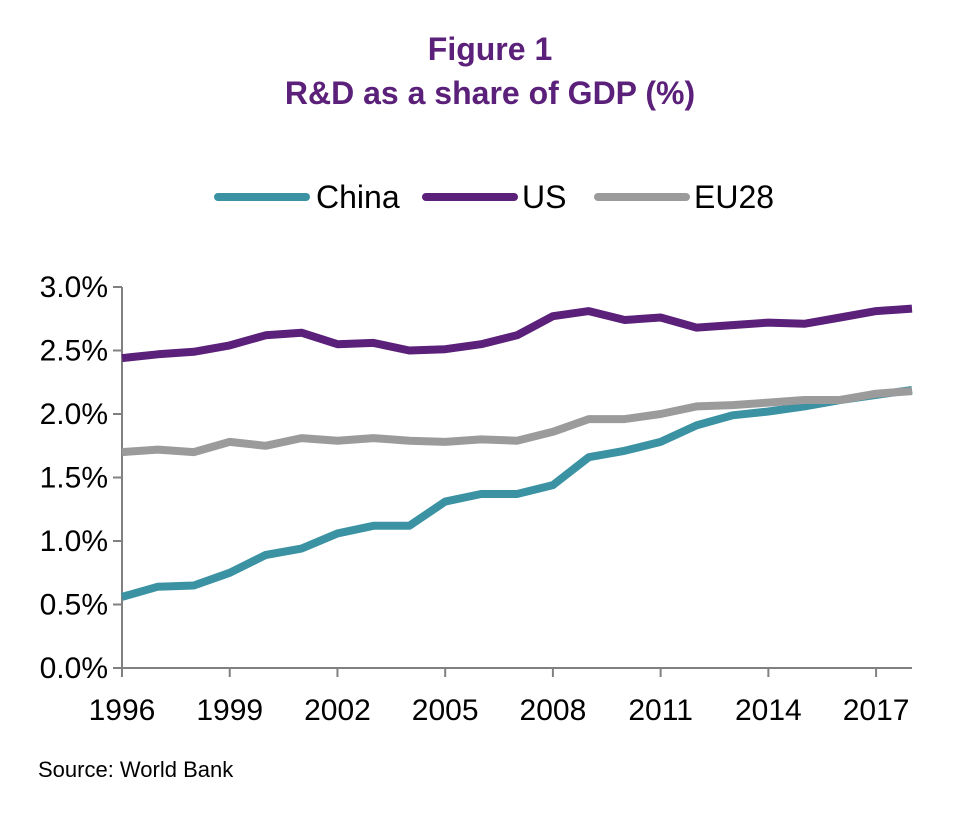 The height and width of the screenshot is (822, 980). Describe the element at coordinates (517, 422) in the screenshot. I see `series-line-eu28` at that location.